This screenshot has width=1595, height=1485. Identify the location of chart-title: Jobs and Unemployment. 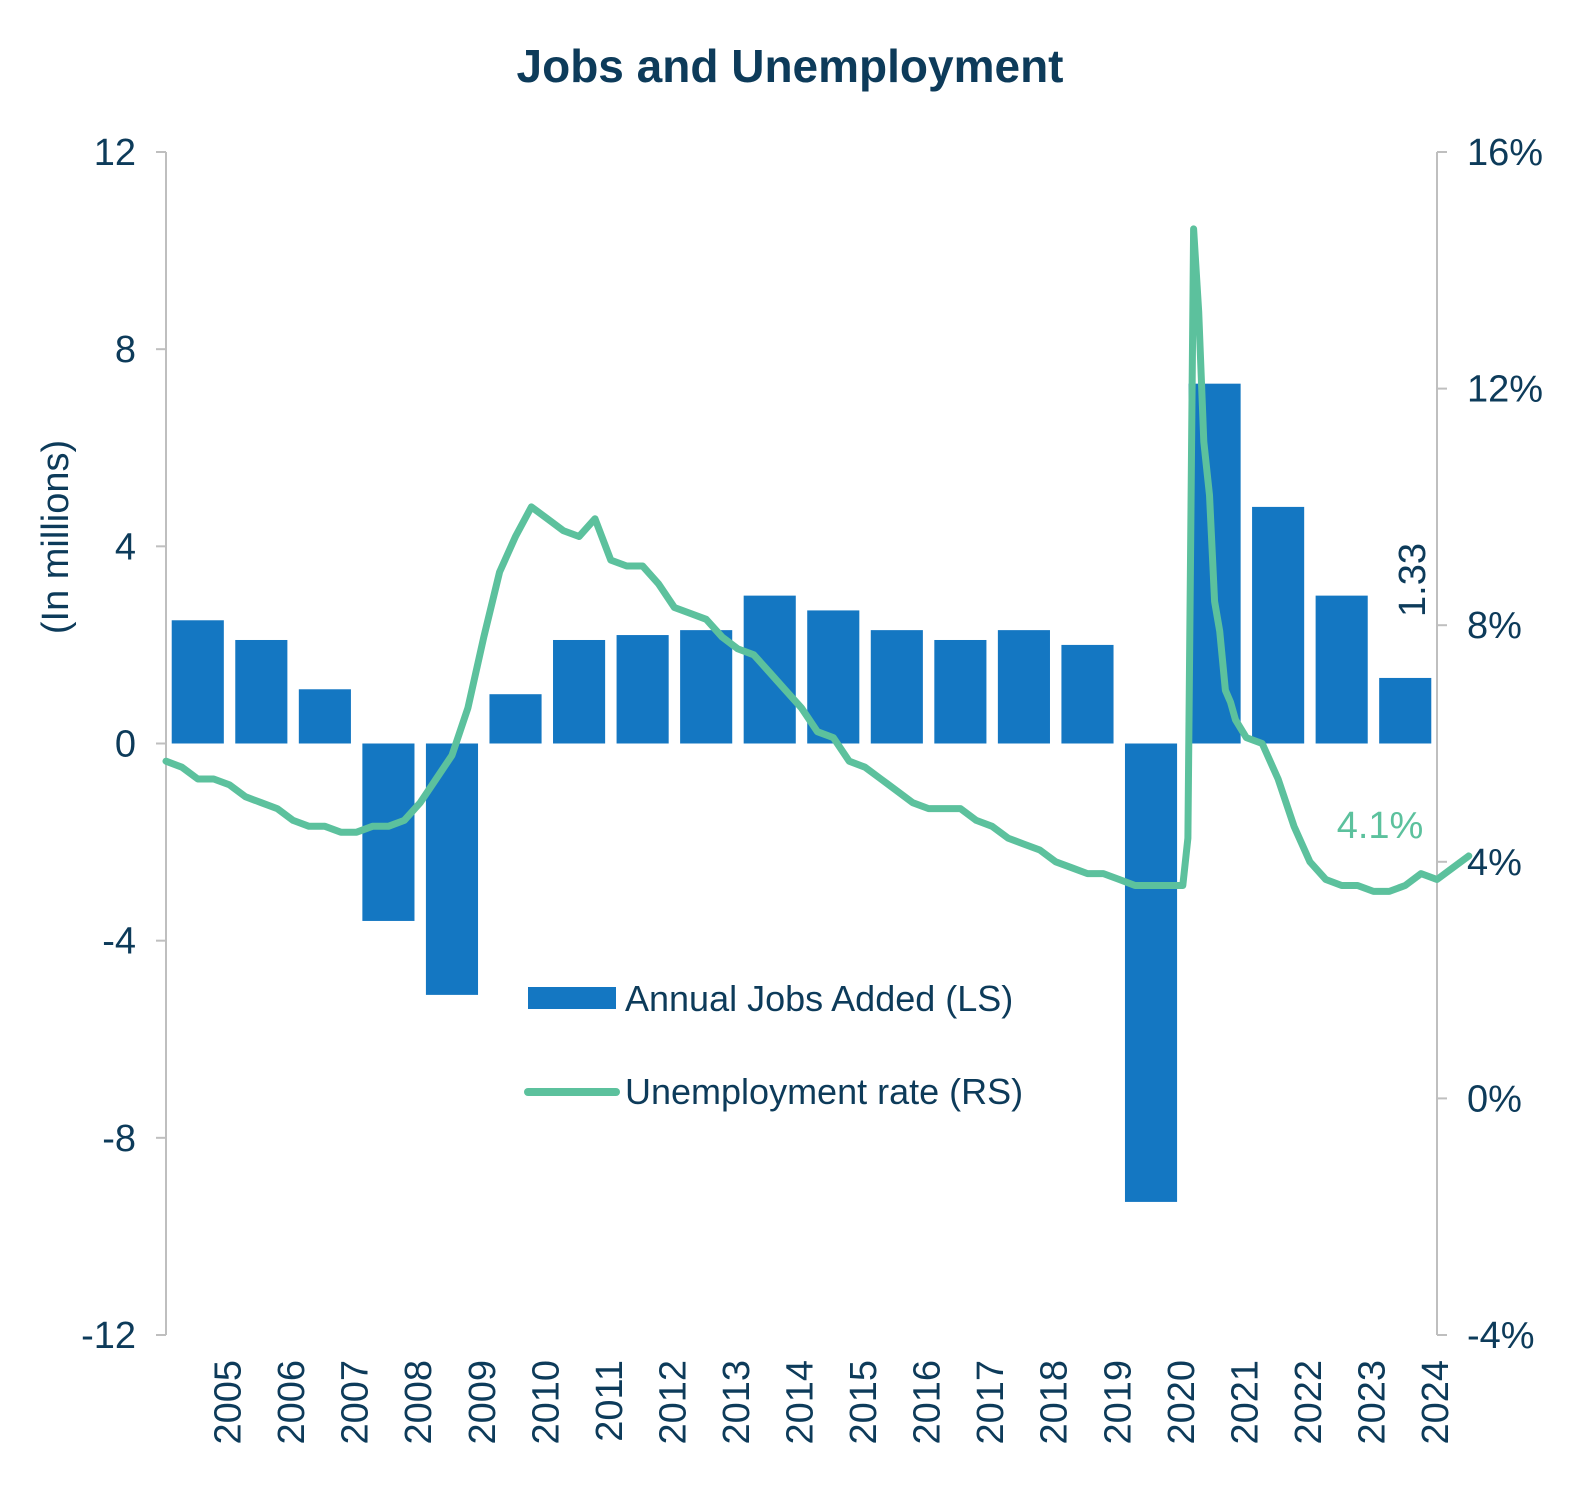
(790, 66).